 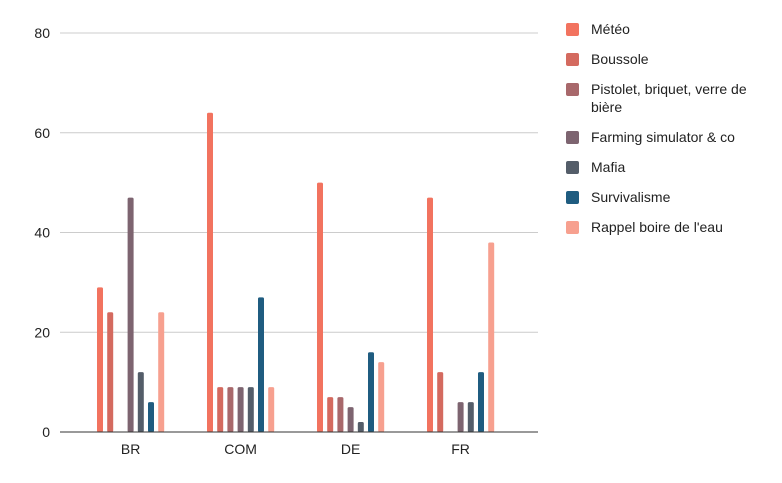 What do you see at coordinates (657, 227) in the screenshot?
I see `legend-label: Rappel boire de l'eau` at bounding box center [657, 227].